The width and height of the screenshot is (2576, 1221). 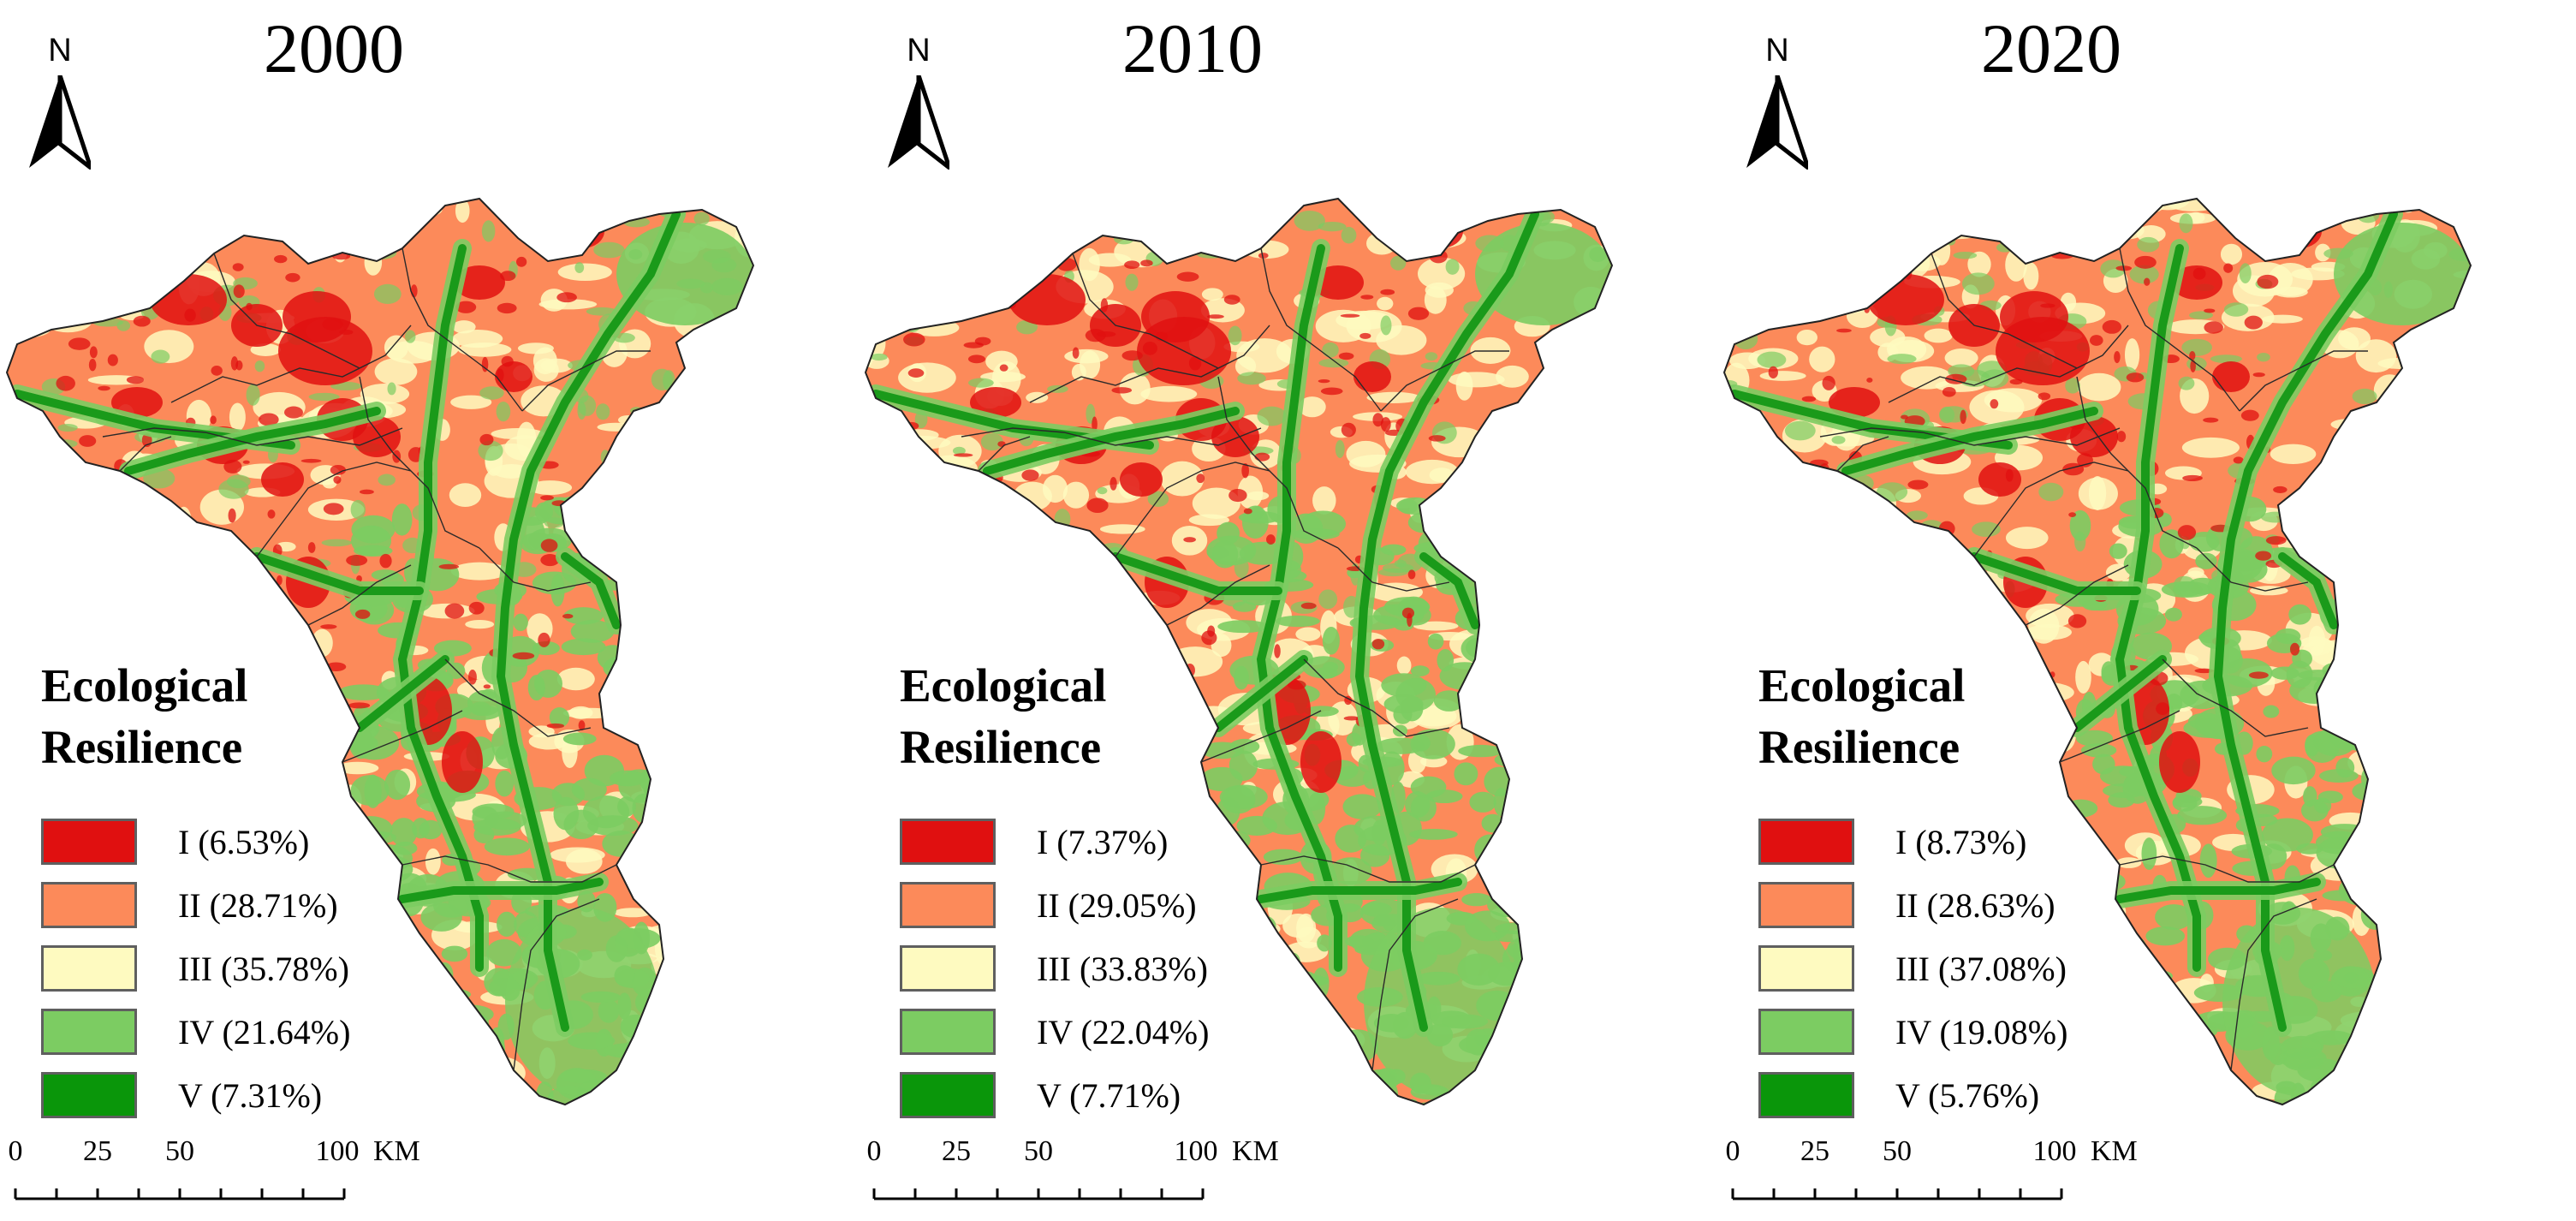 What do you see at coordinates (258, 905) in the screenshot?
I see `legend-label: II (28.71%)` at bounding box center [258, 905].